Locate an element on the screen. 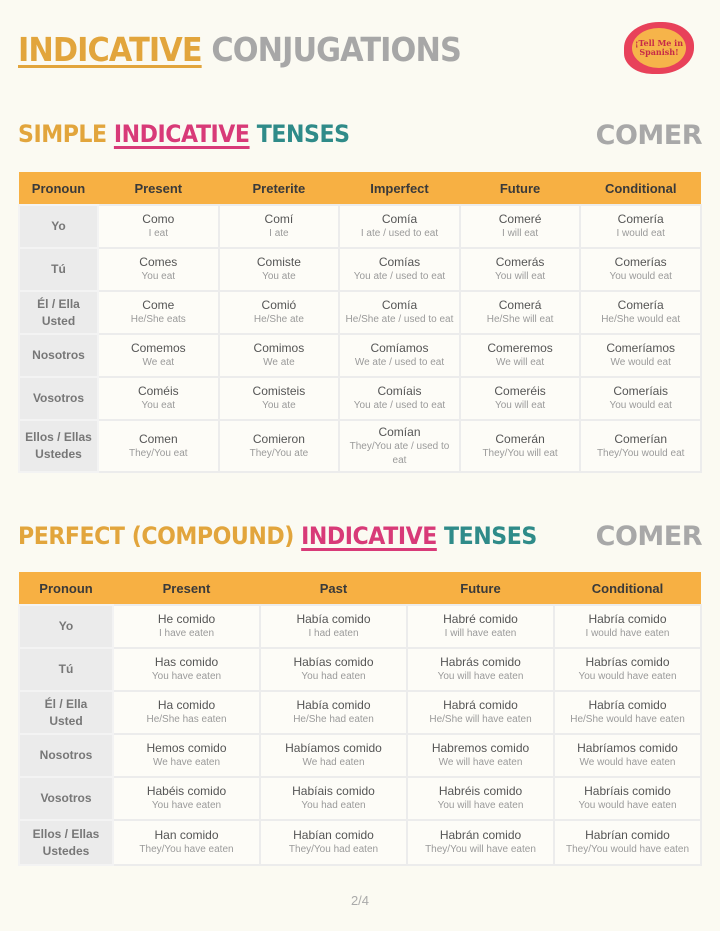 This screenshot has width=720, height=931. conjugation-cell: Comerá He/She will eat is located at coordinates (520, 312).